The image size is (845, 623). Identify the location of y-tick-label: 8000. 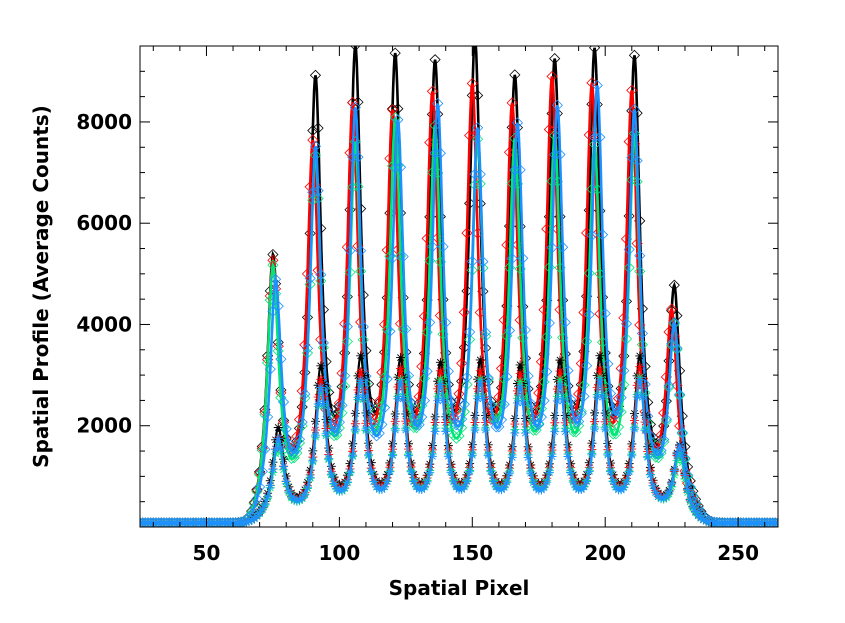
(104, 122).